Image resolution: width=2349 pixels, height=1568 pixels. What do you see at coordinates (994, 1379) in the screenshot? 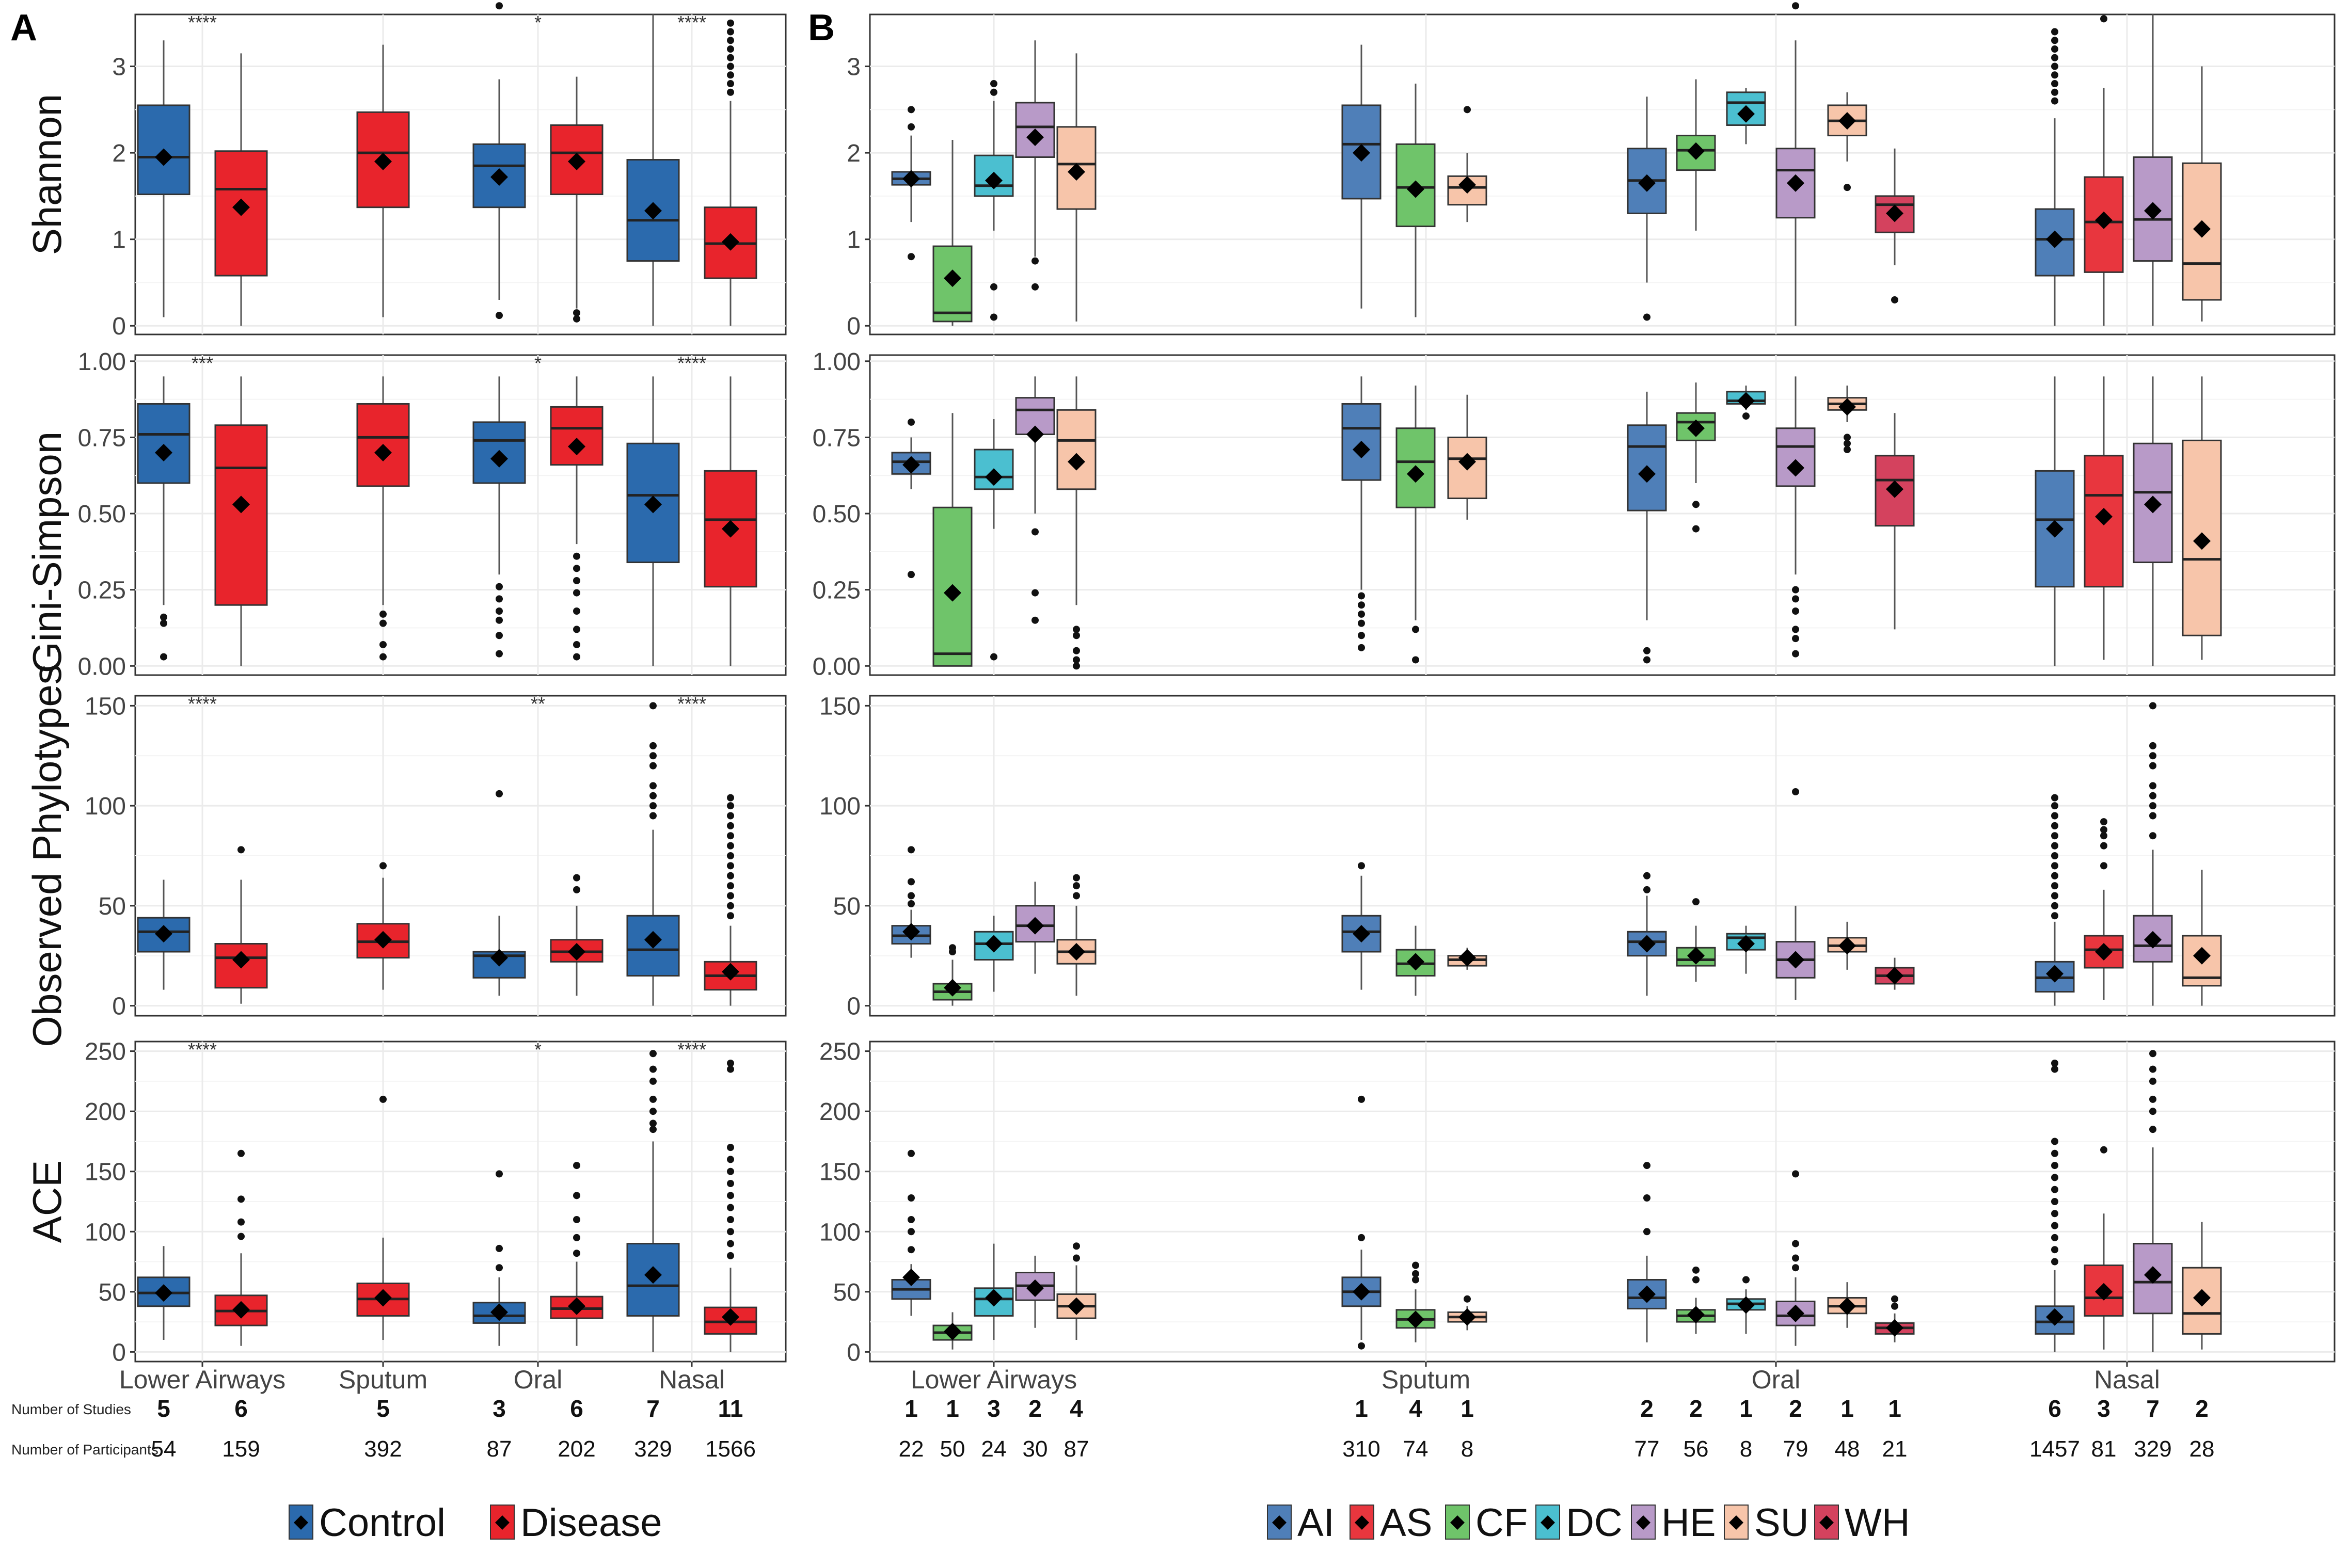
I see `x-tick-label: Lower Airways` at bounding box center [994, 1379].